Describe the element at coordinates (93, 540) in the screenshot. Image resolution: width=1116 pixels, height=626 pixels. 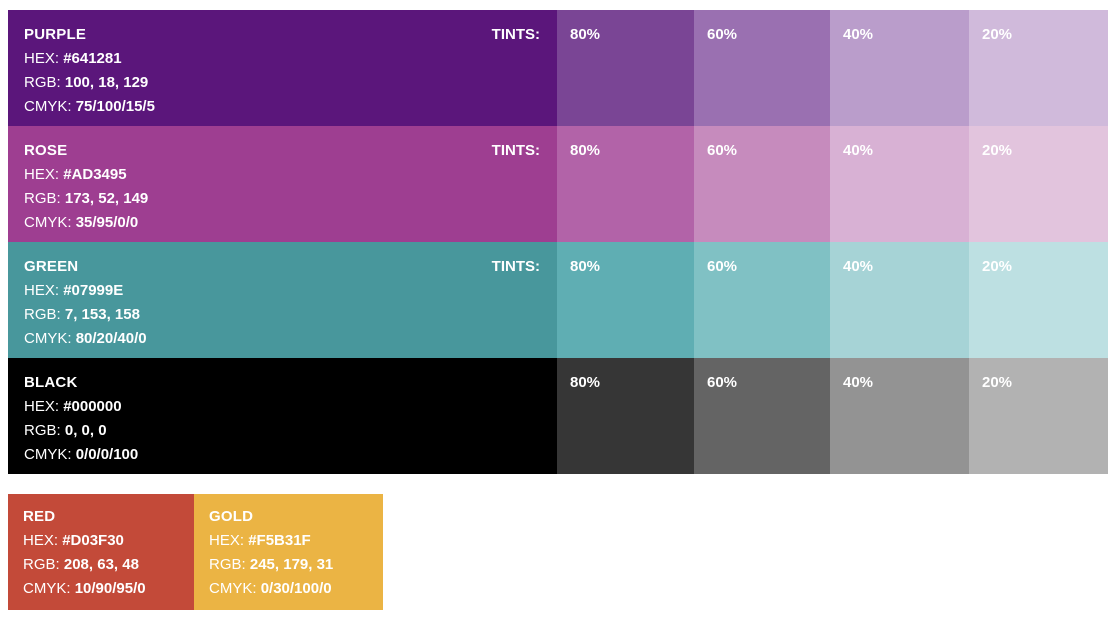
I see `hex-value: #D03F30` at that location.